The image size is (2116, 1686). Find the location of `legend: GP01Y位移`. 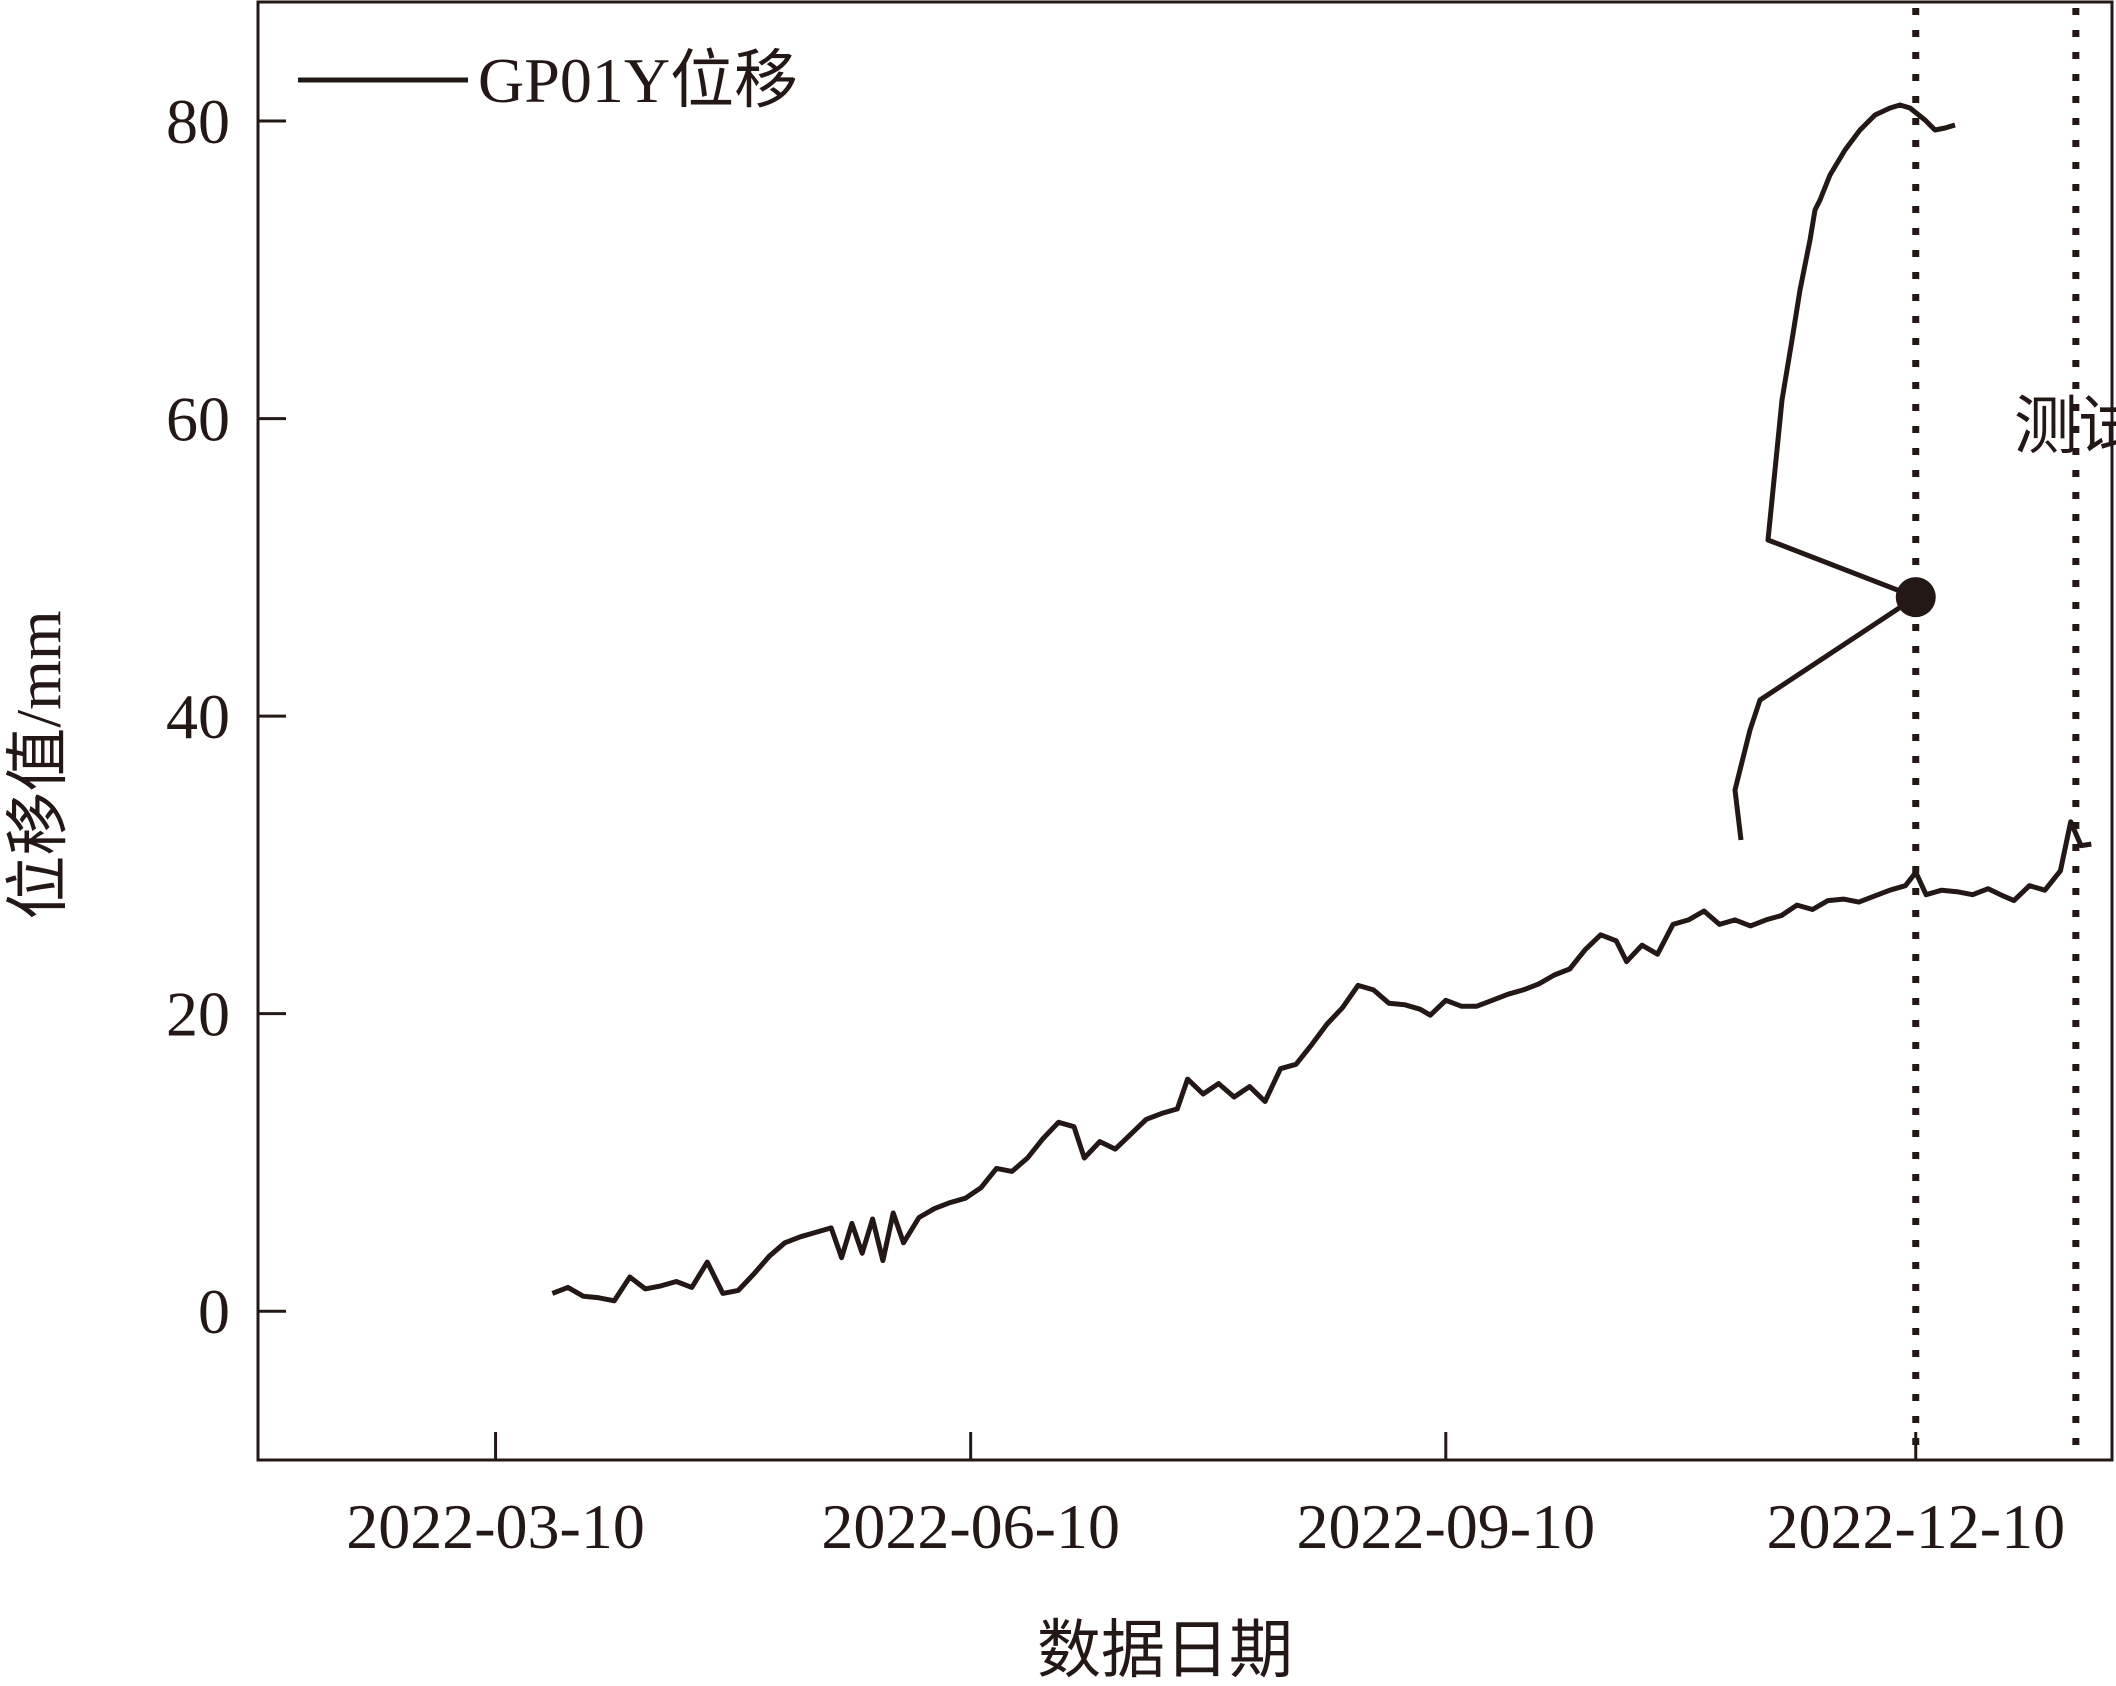

legend: GP01Y位移 is located at coordinates (548, 80).